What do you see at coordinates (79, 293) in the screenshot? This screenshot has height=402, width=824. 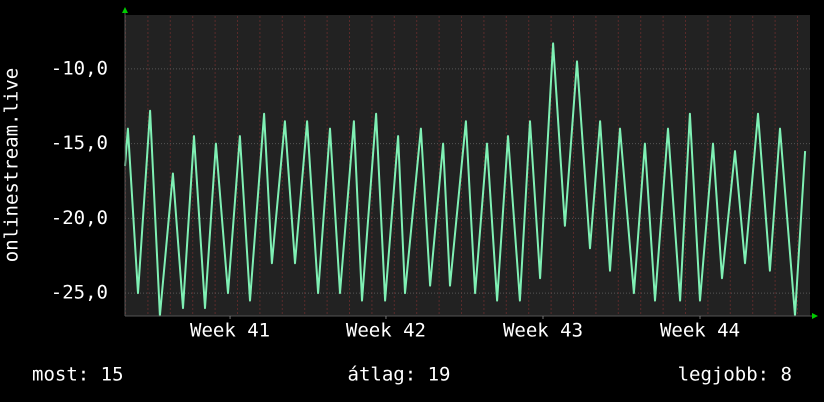 I see `y-tick-label: -25,0` at bounding box center [79, 293].